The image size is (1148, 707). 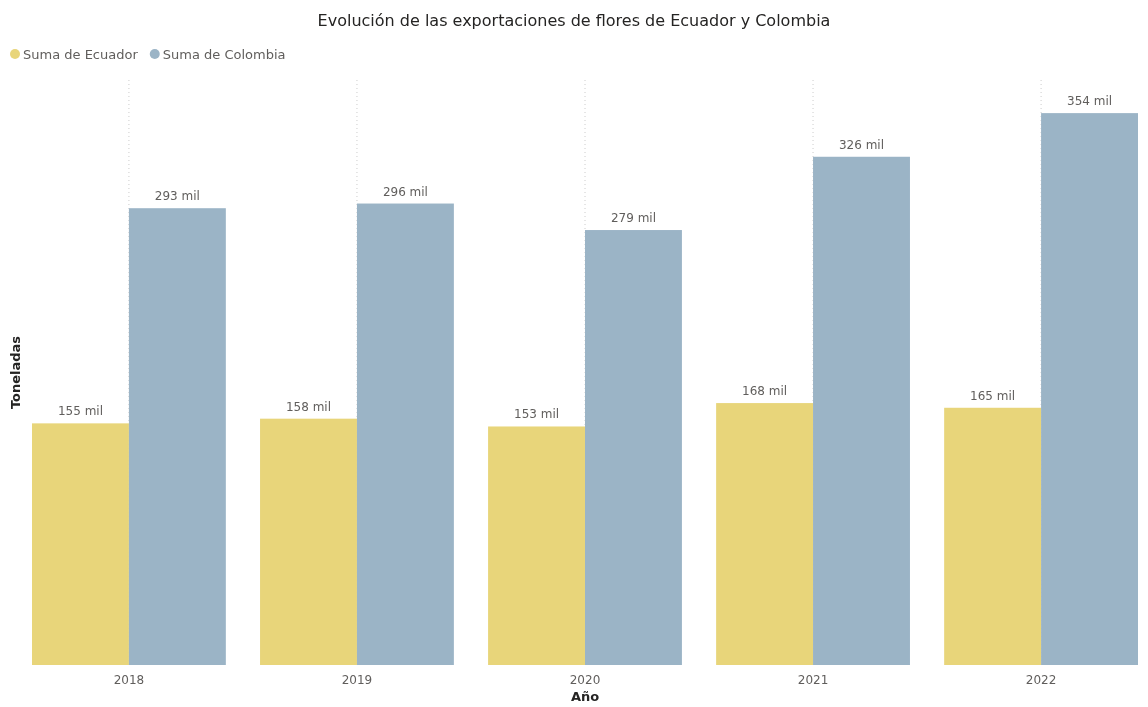 What do you see at coordinates (585, 679) in the screenshot?
I see `x-tick-label: 2020` at bounding box center [585, 679].